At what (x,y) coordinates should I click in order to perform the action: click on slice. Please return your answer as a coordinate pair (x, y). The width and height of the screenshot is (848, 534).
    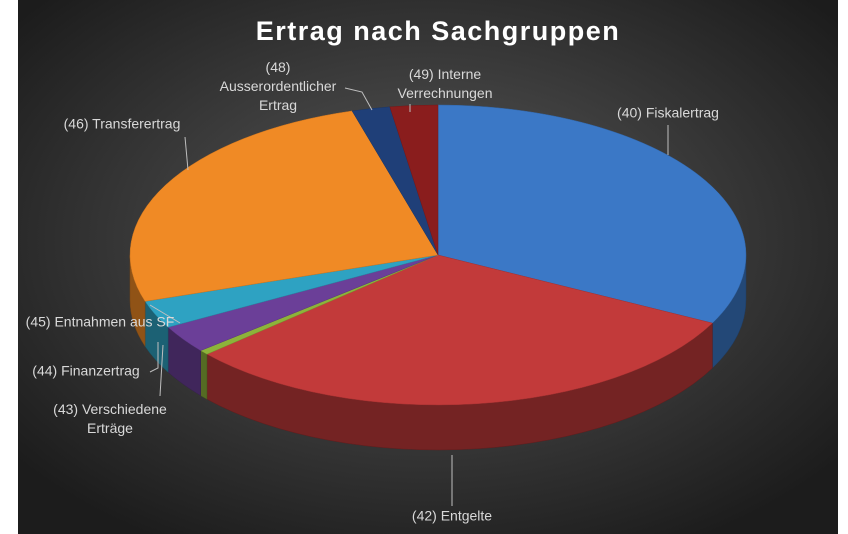
    Looking at the image, I should click on (414, 180).